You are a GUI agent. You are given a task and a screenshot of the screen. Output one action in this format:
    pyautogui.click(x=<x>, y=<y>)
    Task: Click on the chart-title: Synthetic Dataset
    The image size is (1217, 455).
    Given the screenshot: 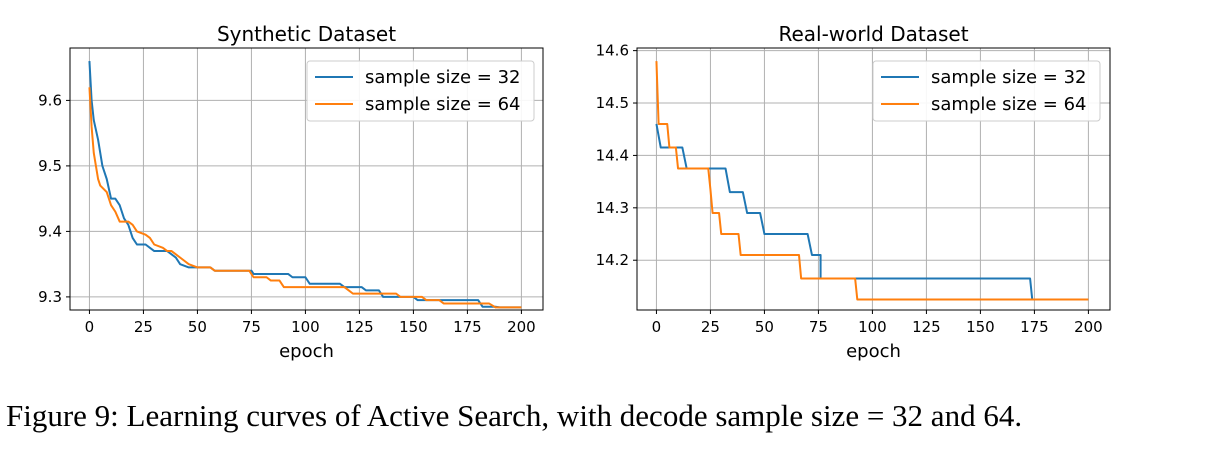 What is the action you would take?
    pyautogui.click(x=306, y=34)
    